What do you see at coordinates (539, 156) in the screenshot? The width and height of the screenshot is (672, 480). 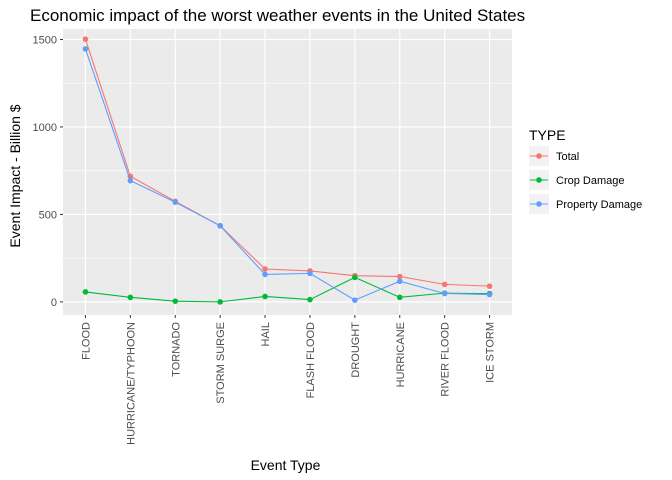 I see `legend-key-point-total` at bounding box center [539, 156].